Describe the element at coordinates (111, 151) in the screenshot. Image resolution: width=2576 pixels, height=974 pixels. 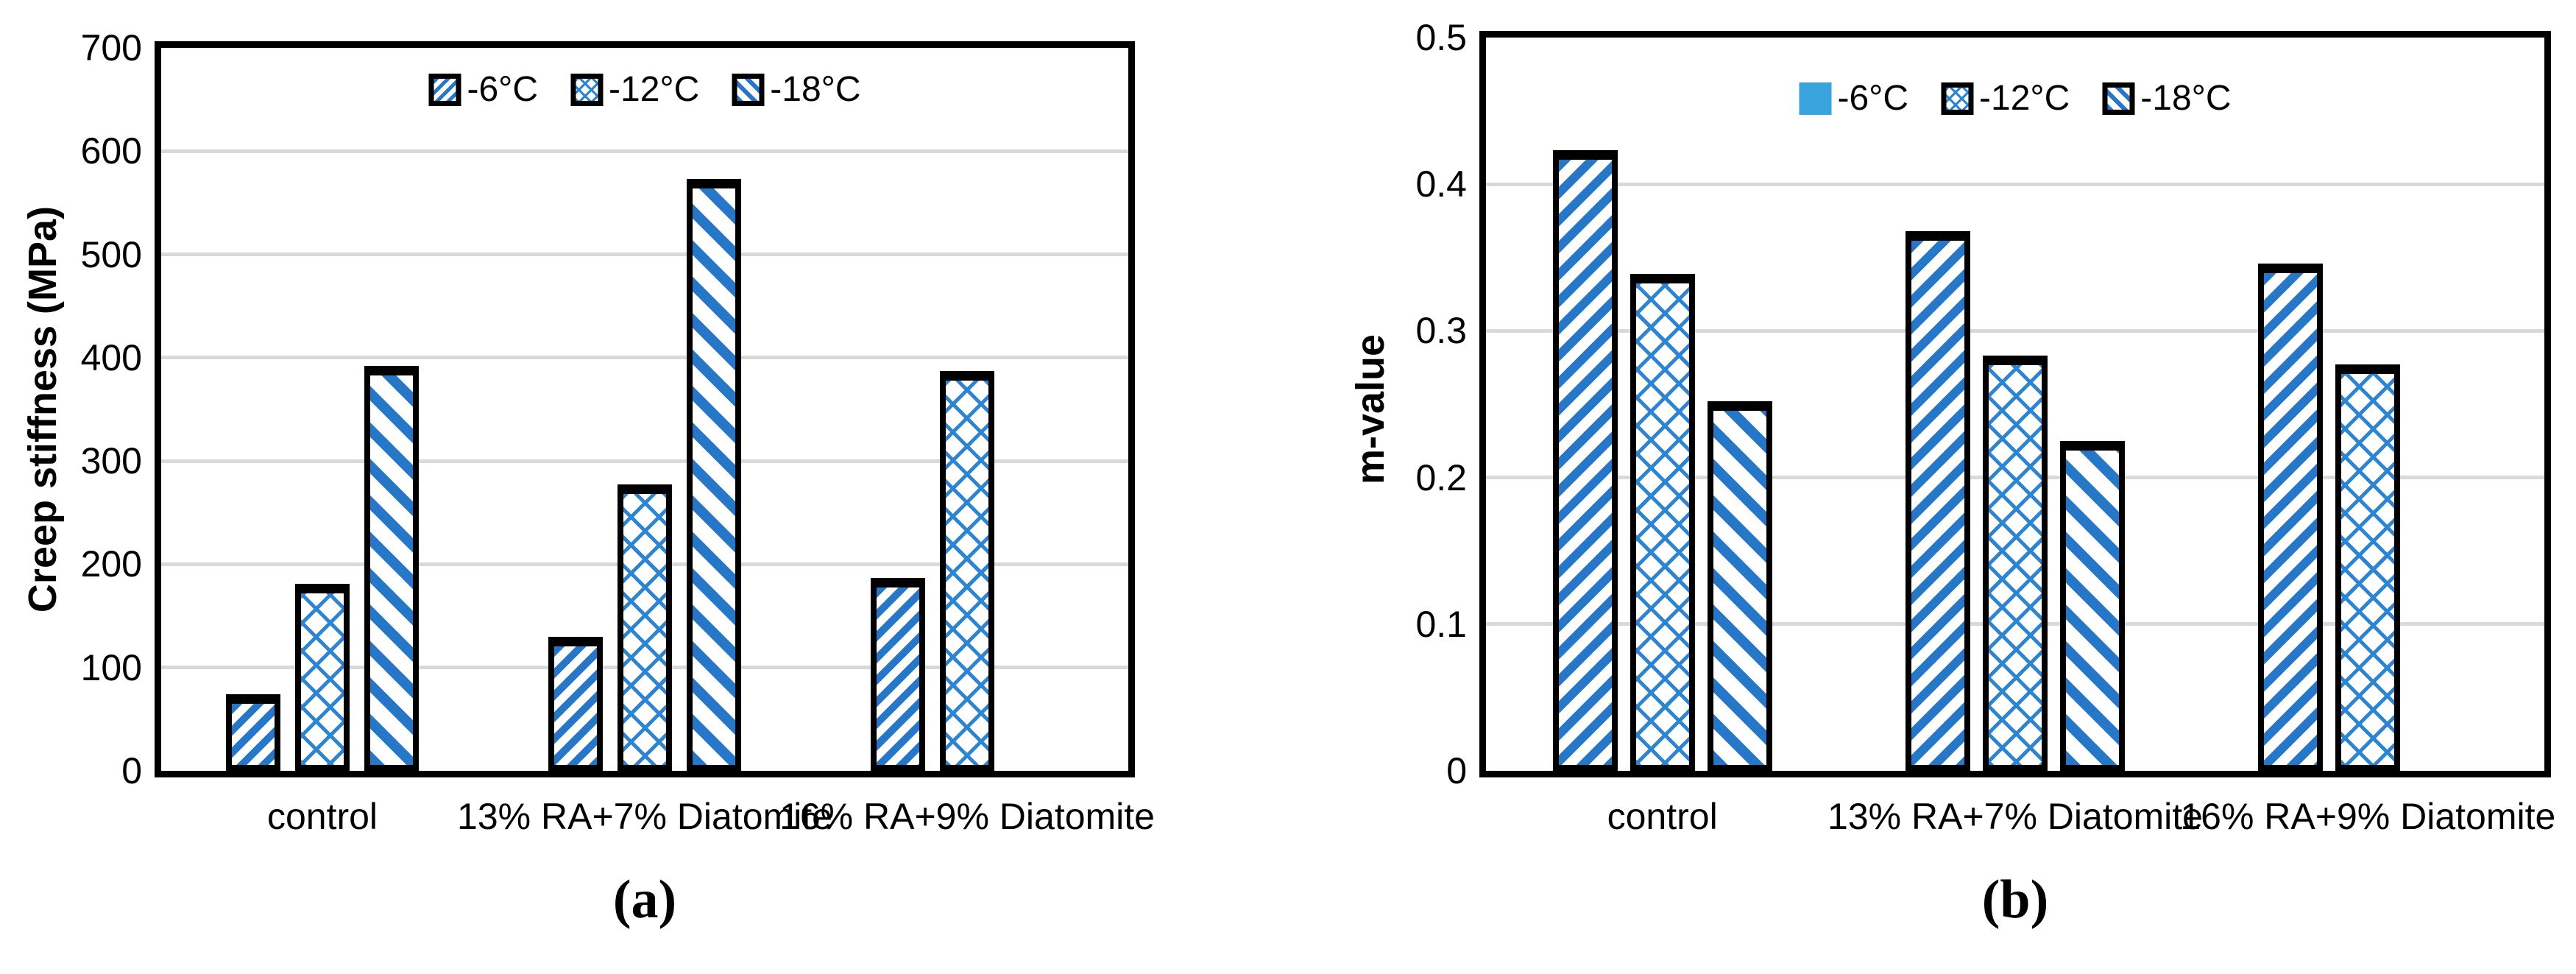
I see `y-axis-tick-label: 600` at that location.